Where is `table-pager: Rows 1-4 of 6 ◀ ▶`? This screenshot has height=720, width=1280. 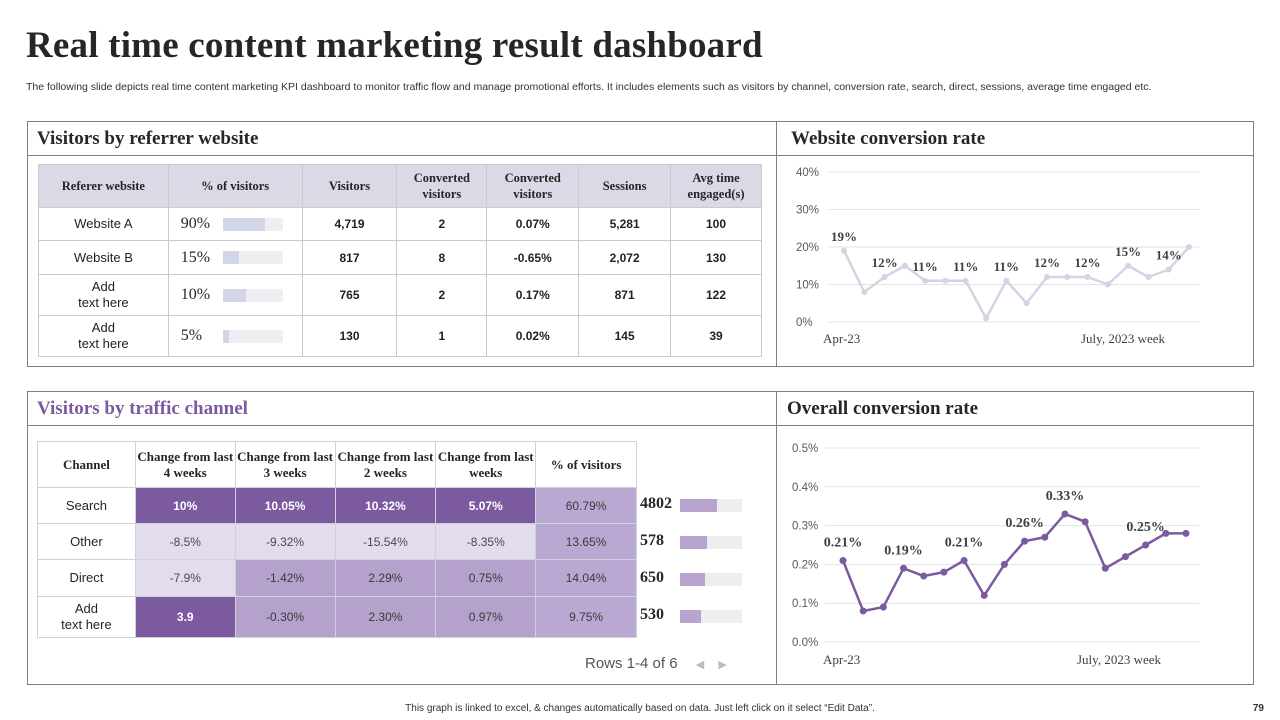 table-pager: Rows 1-4 of 6 ◀ ▶ is located at coordinates (656, 663).